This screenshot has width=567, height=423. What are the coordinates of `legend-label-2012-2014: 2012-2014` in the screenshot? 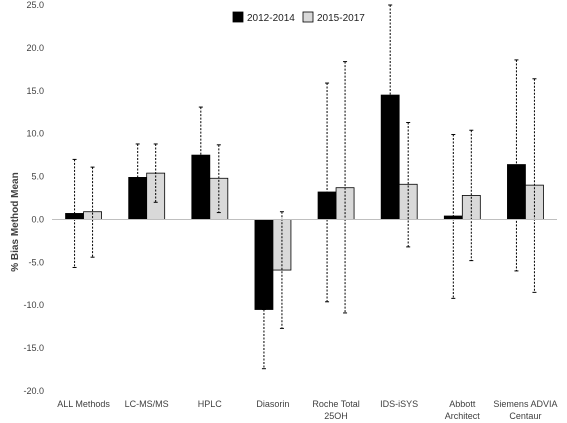 It's located at (271, 18).